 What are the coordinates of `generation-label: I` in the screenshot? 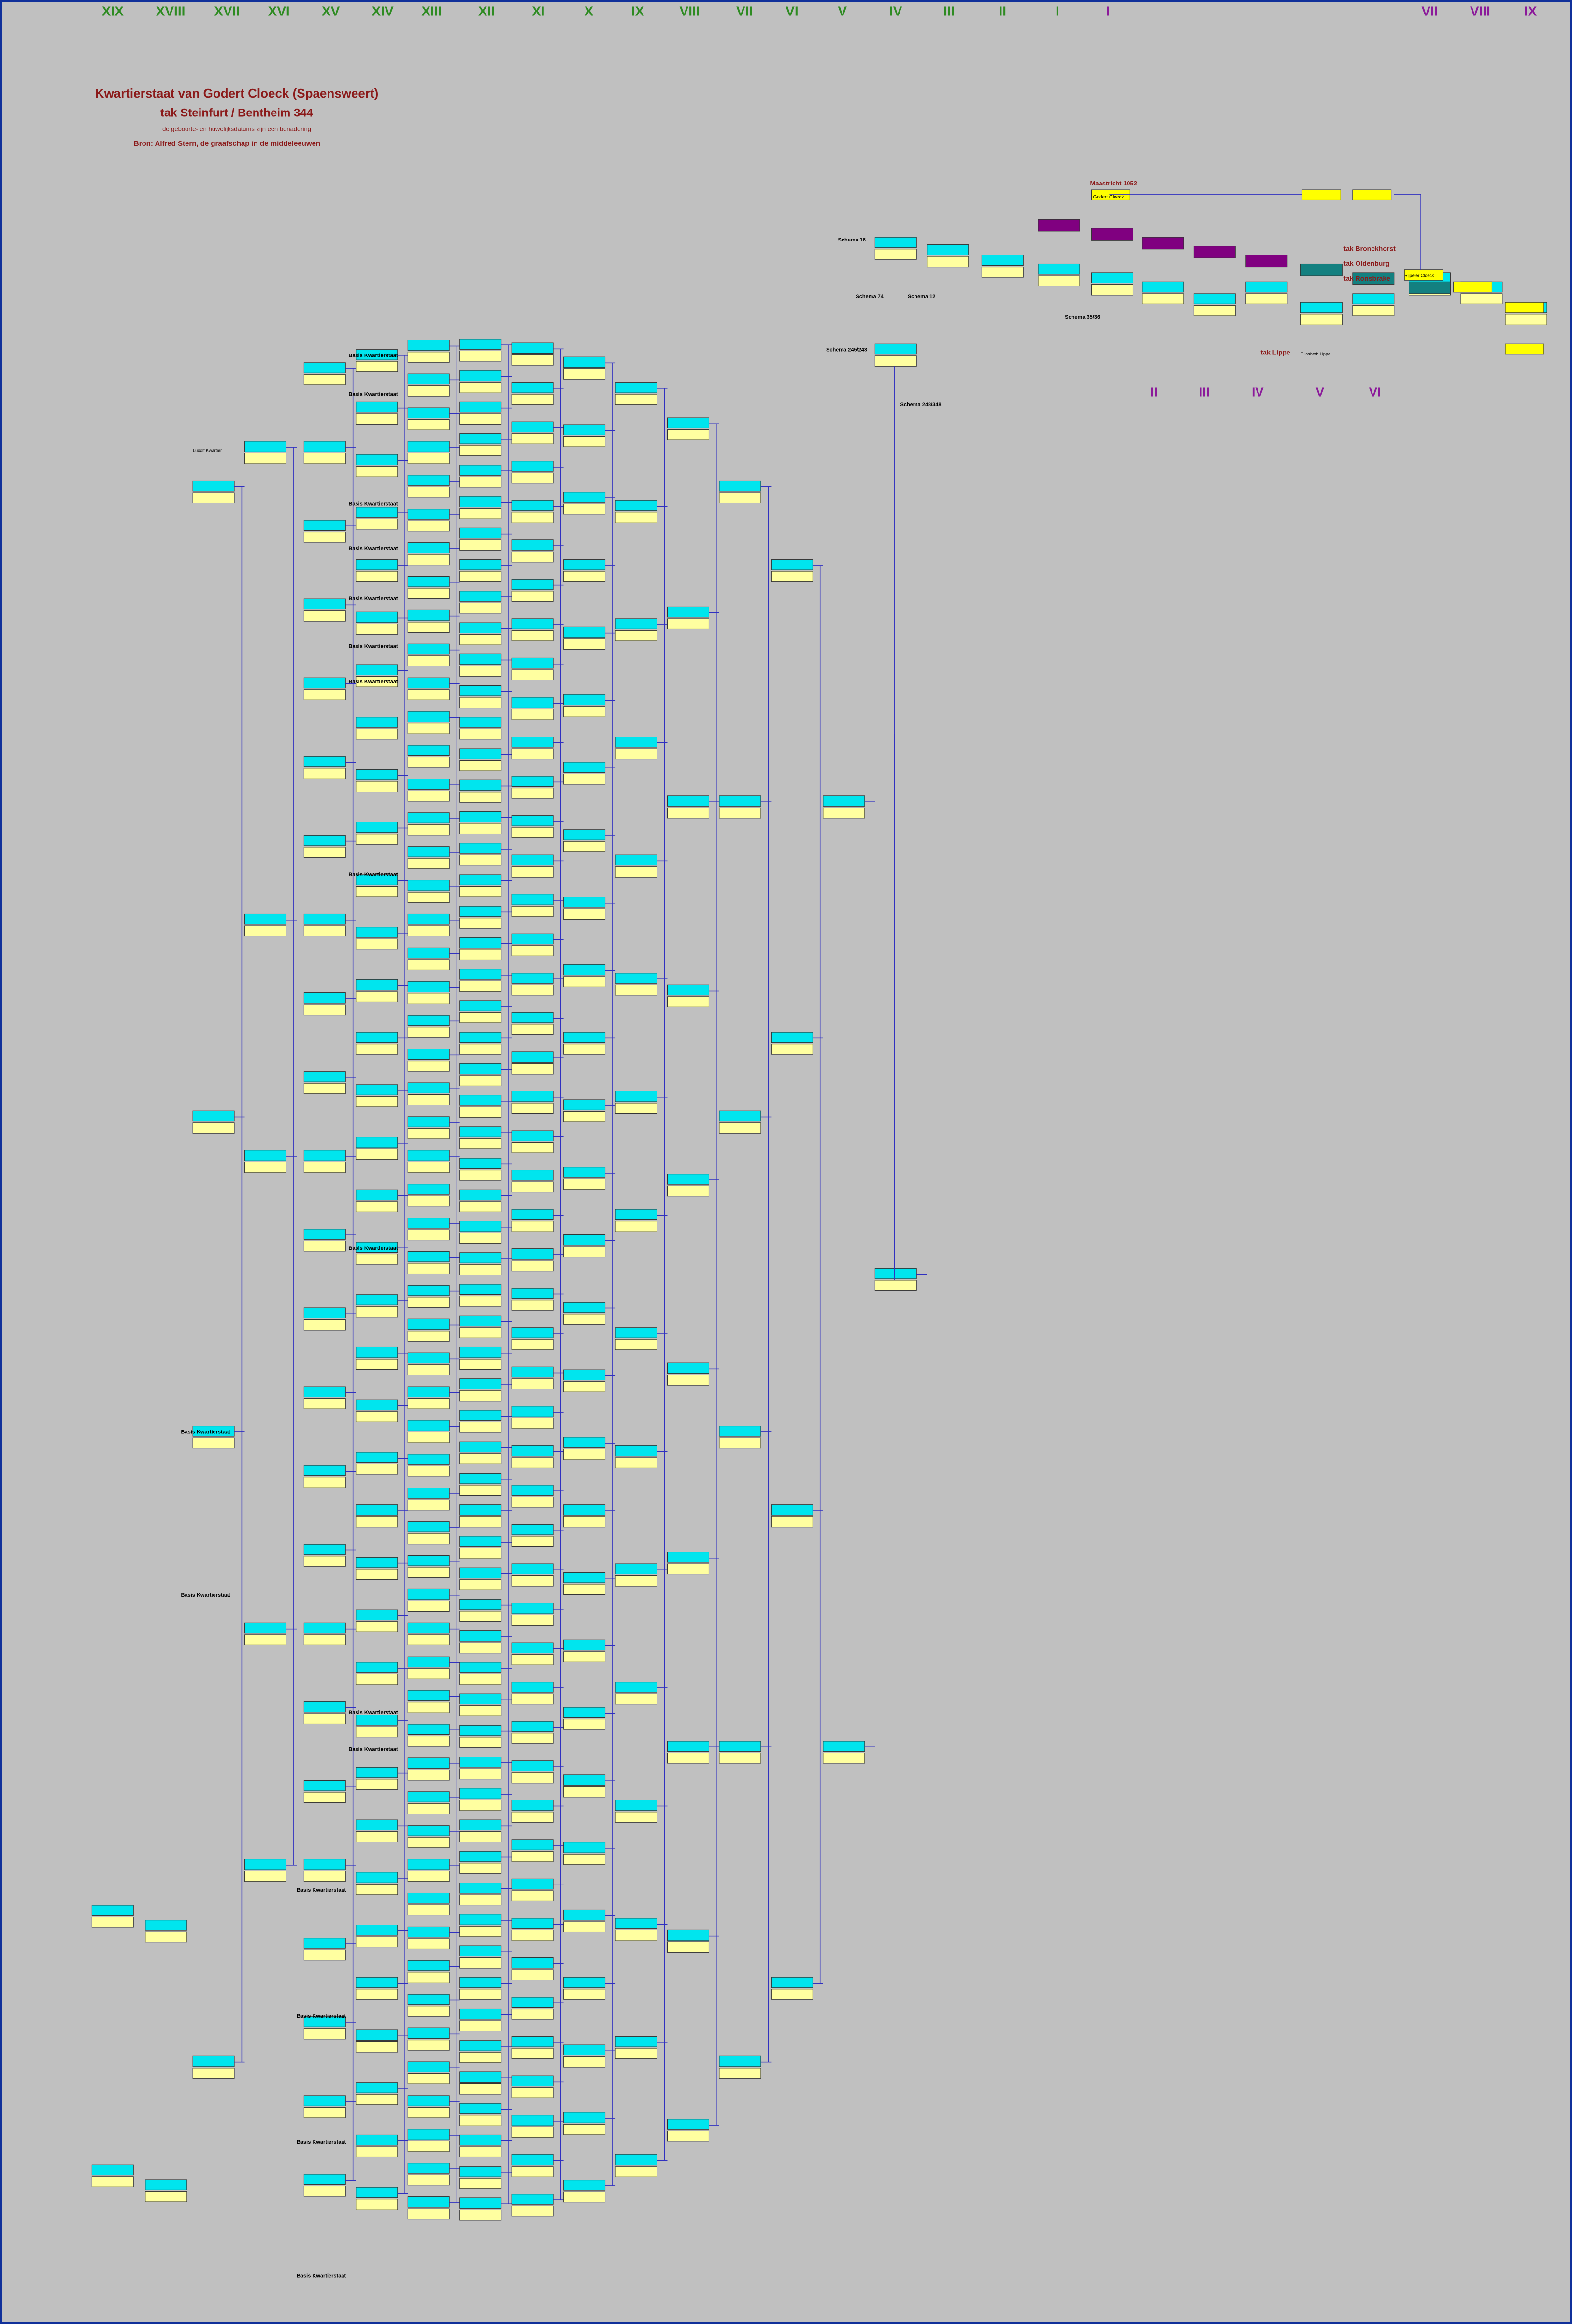 It's located at (1057, 10).